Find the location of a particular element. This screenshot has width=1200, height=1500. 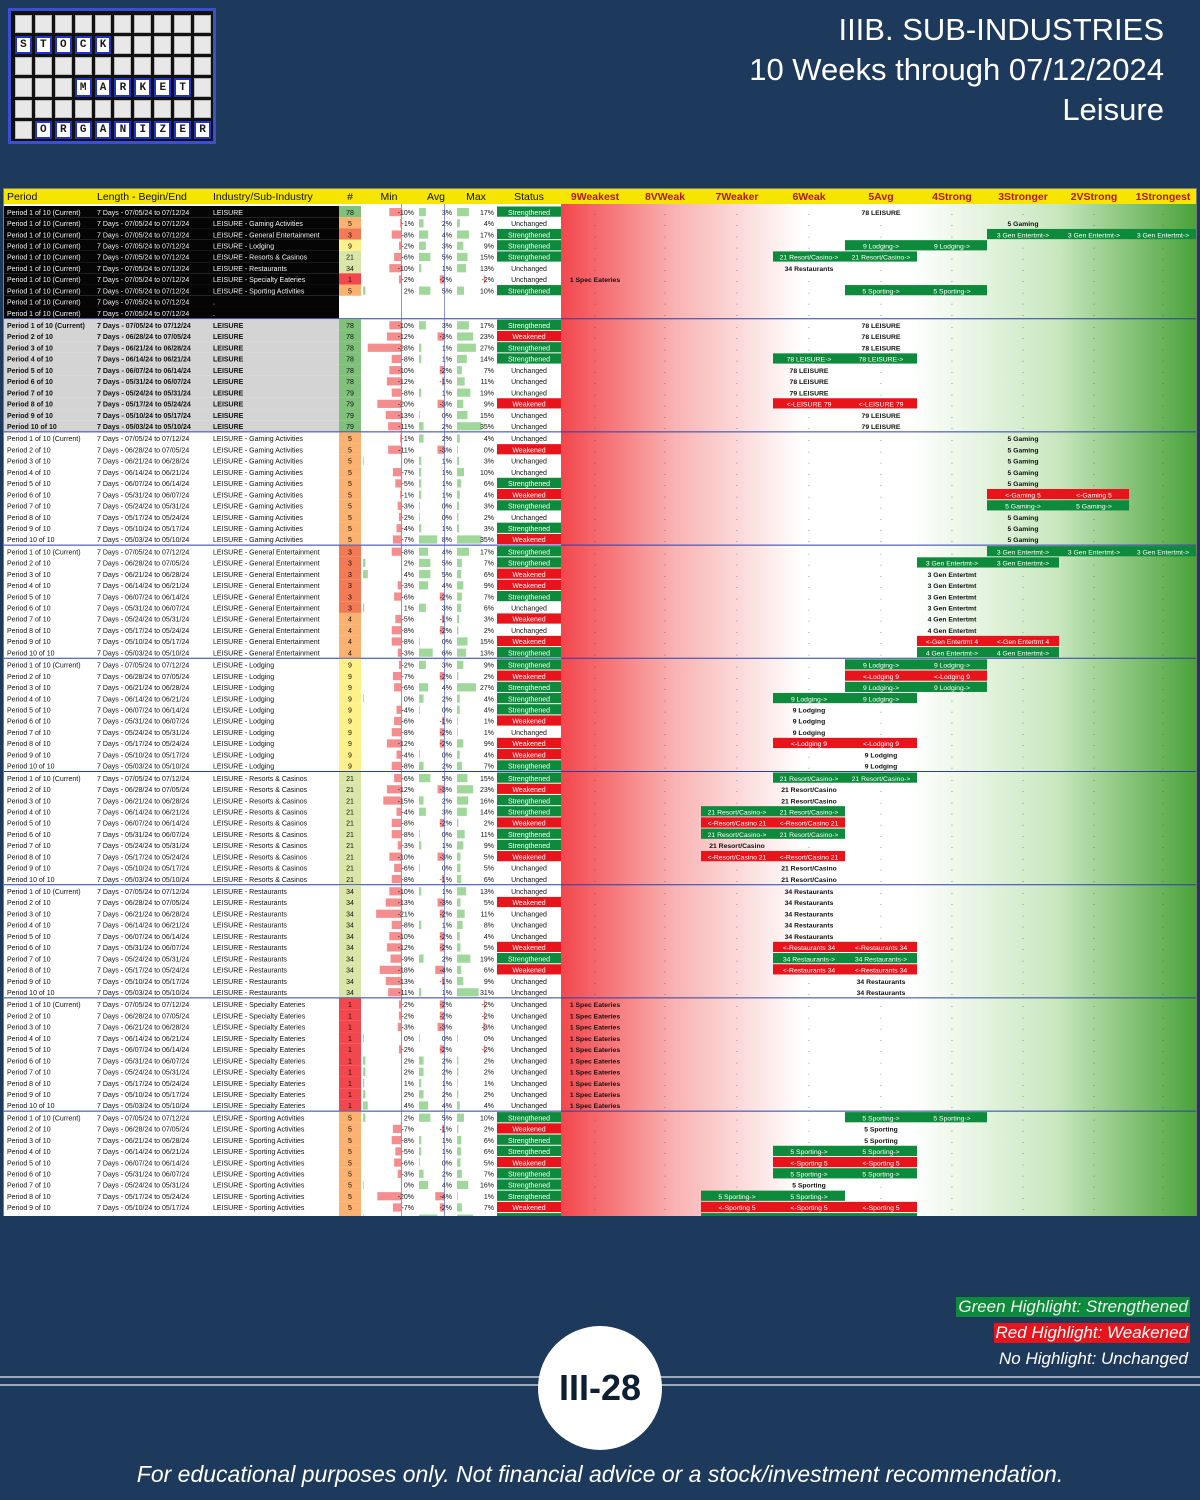

avg-value: 3% is located at coordinates (447, 609).